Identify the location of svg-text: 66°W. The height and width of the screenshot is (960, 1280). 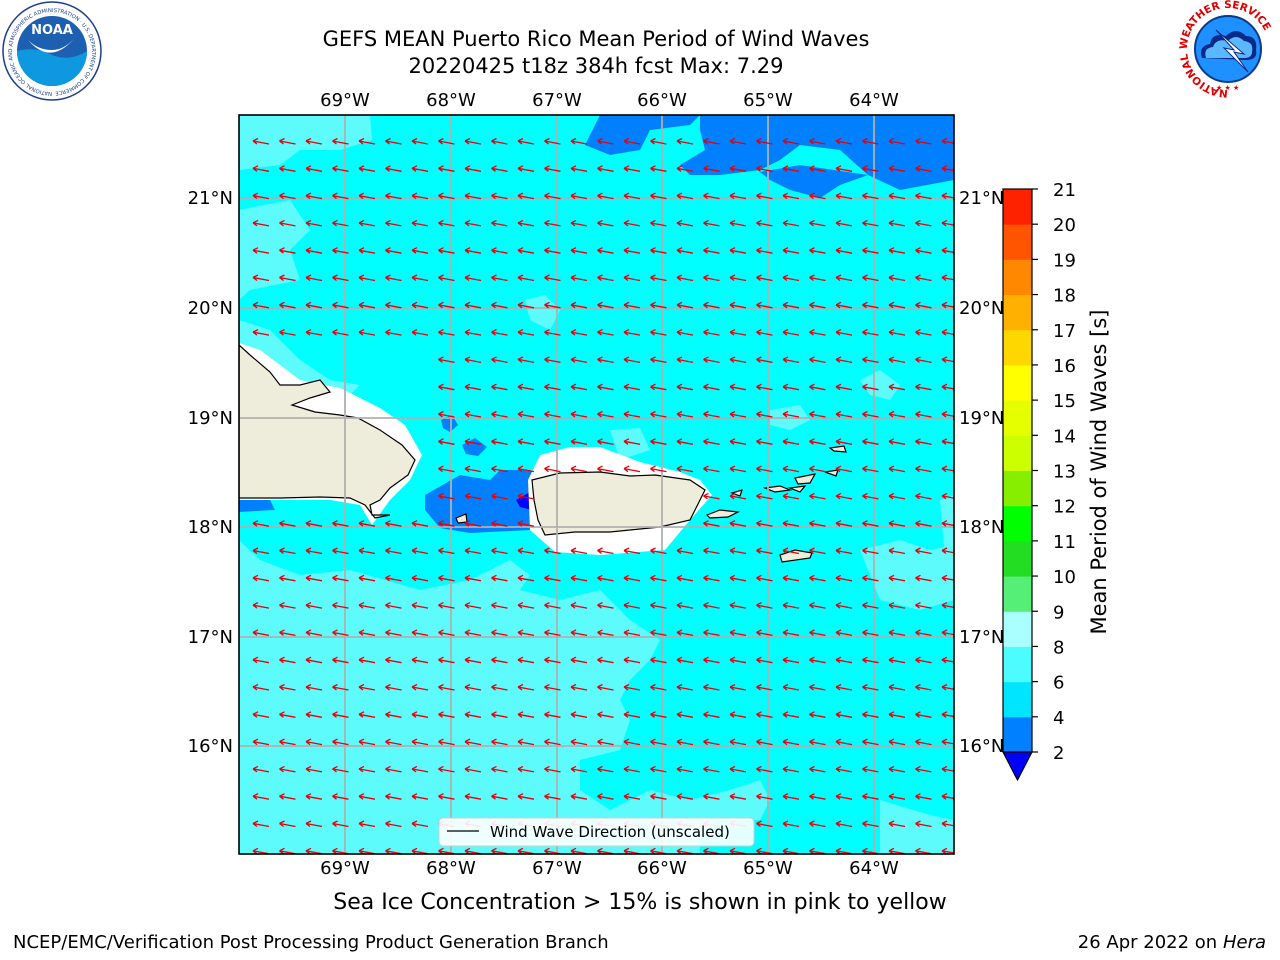
(662, 100).